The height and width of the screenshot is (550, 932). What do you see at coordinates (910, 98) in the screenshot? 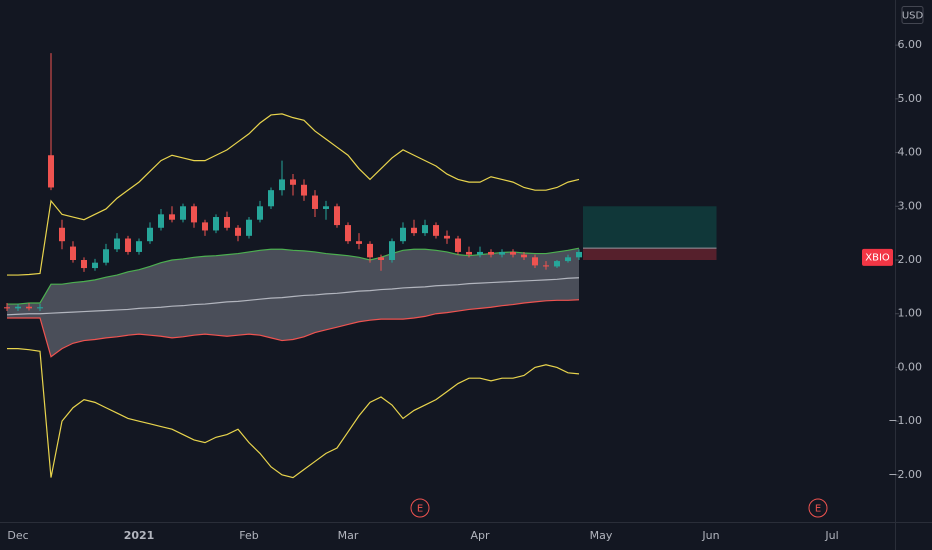
I see `y-tick-label: 5.00` at bounding box center [910, 98].